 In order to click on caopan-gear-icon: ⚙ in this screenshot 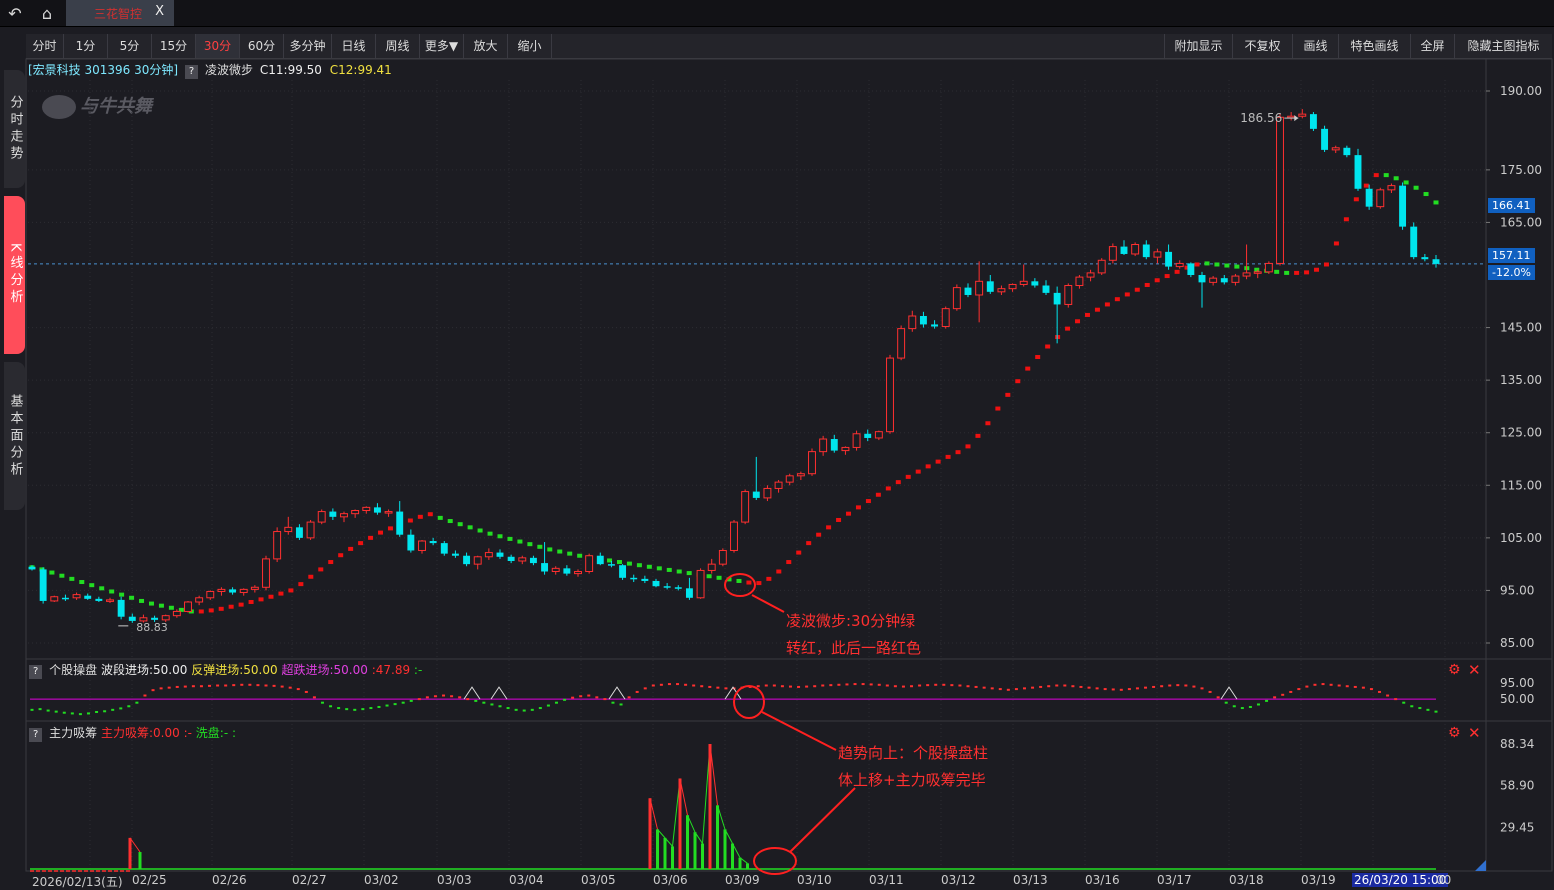, I will do `click(1454, 670)`.